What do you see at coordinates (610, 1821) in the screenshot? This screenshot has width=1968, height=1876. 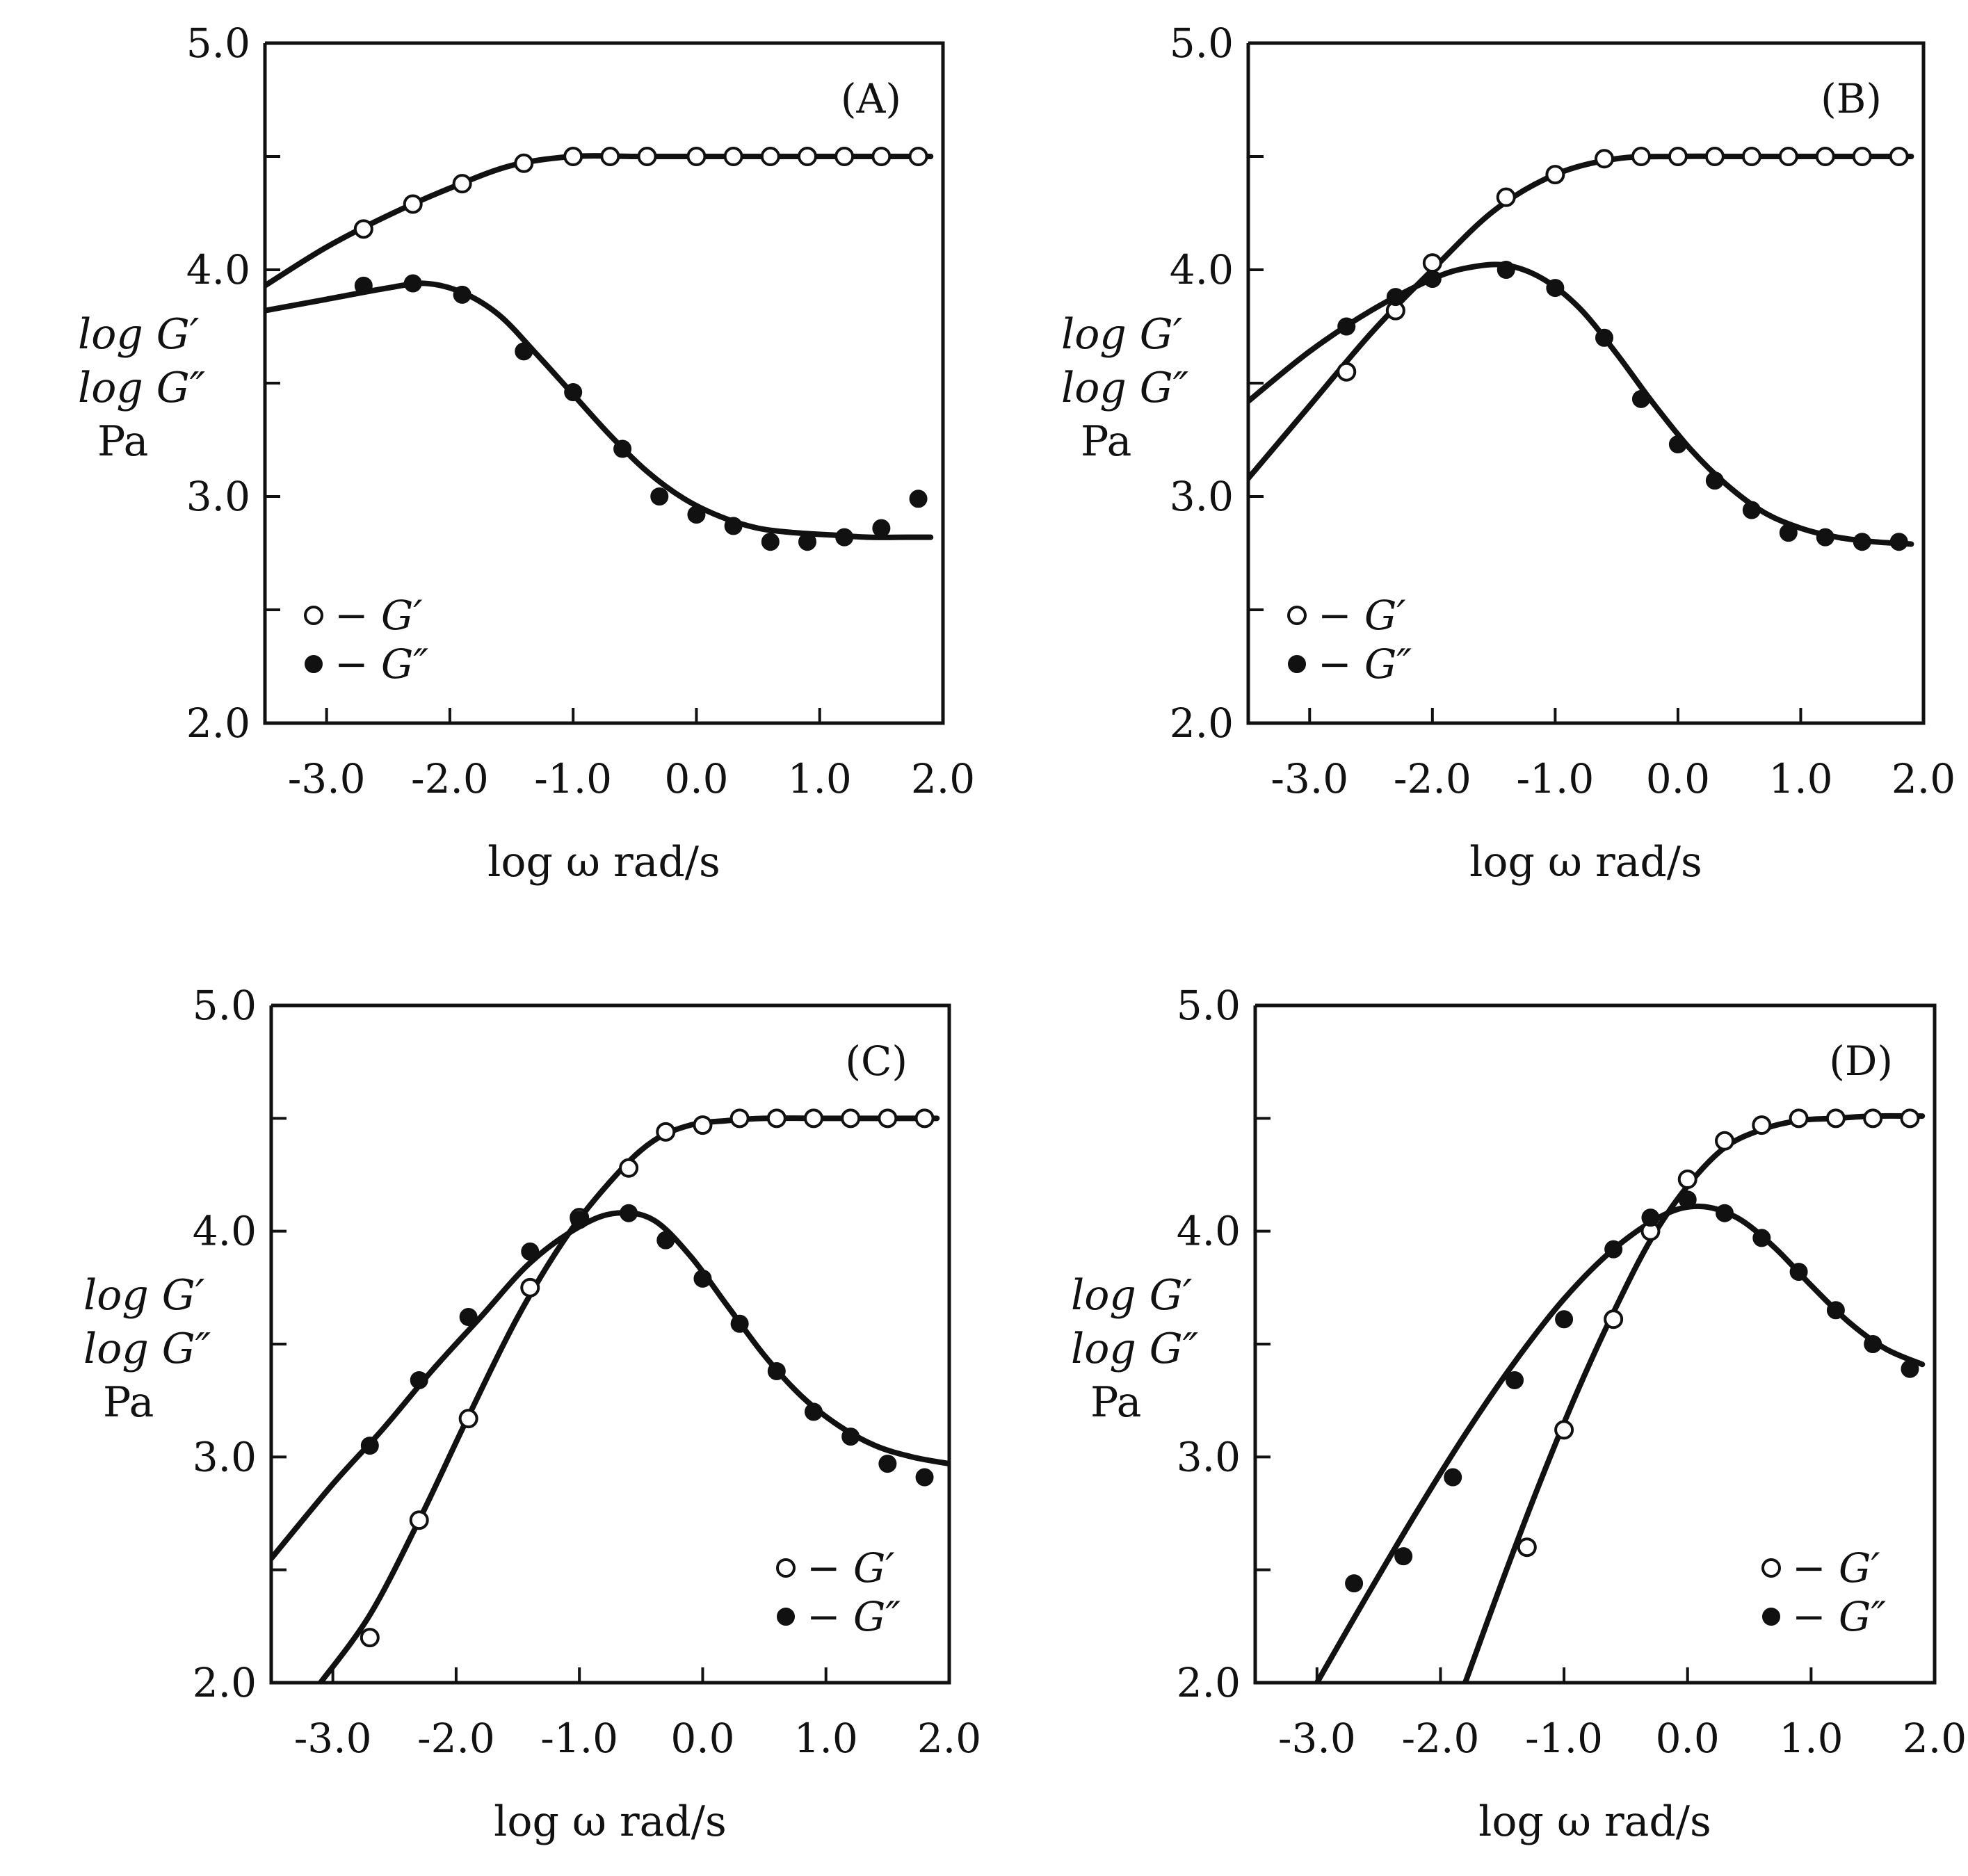 I see `panel-c-x-axis-label: log ω rad/s` at bounding box center [610, 1821].